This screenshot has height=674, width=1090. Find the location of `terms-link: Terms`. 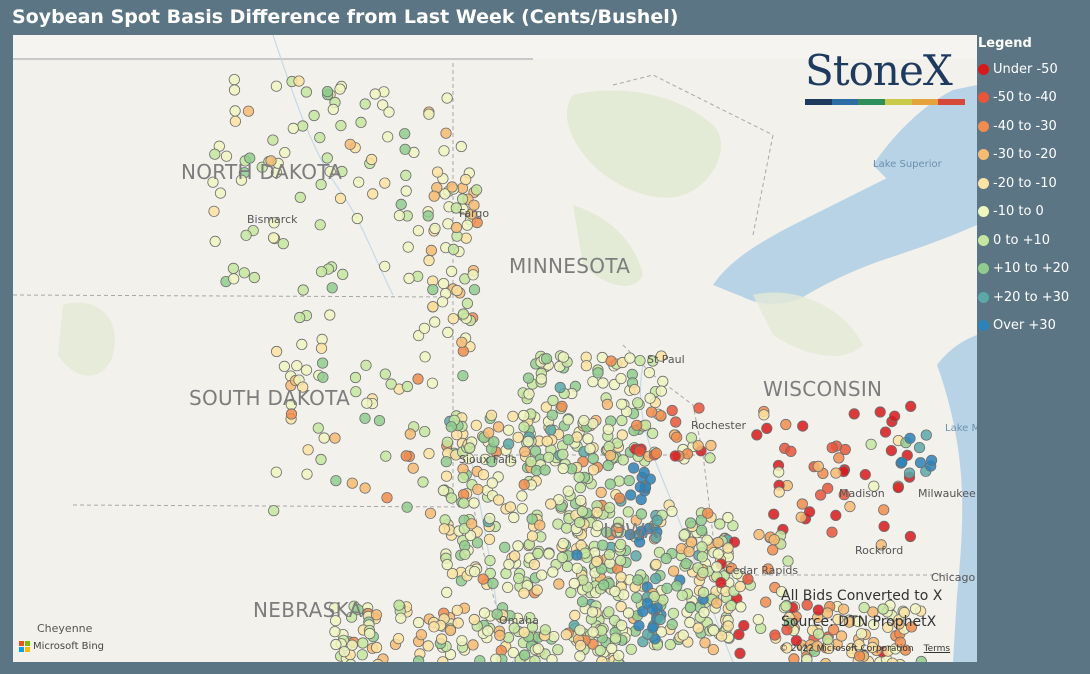

terms-link: Terms is located at coordinates (937, 649).